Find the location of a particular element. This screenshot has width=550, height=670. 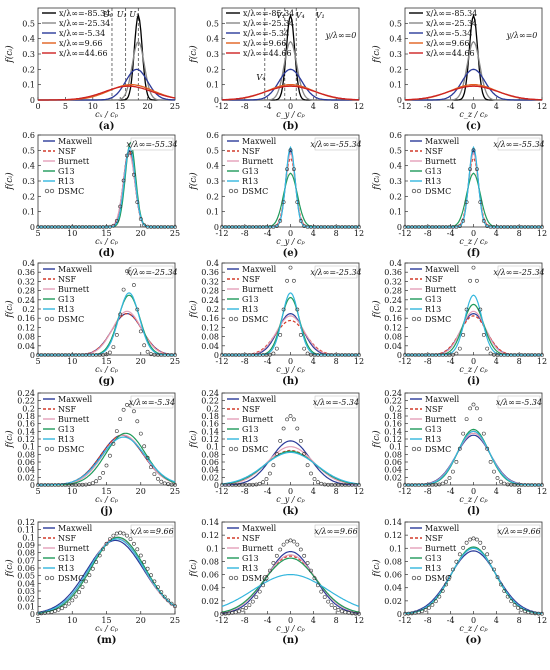

y-tick-label: 0.36 is located at coordinates (393, 272).